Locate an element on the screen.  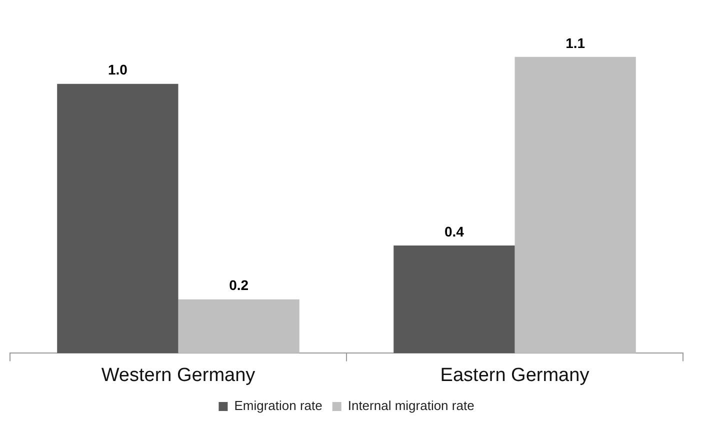
data-label: 0.2 is located at coordinates (239, 285).